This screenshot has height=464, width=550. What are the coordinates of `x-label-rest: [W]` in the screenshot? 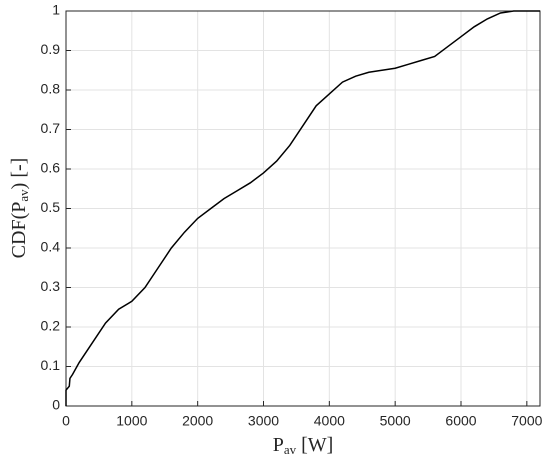 It's located at (314, 445).